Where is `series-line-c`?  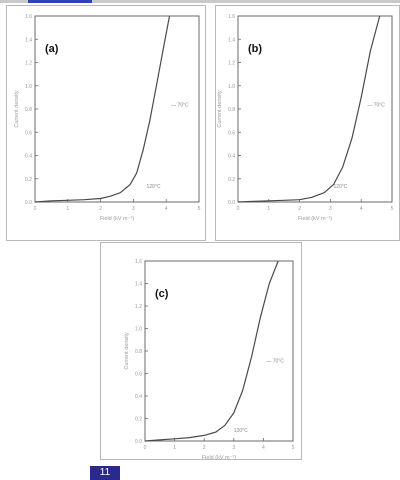 series-line-c is located at coordinates (211, 351).